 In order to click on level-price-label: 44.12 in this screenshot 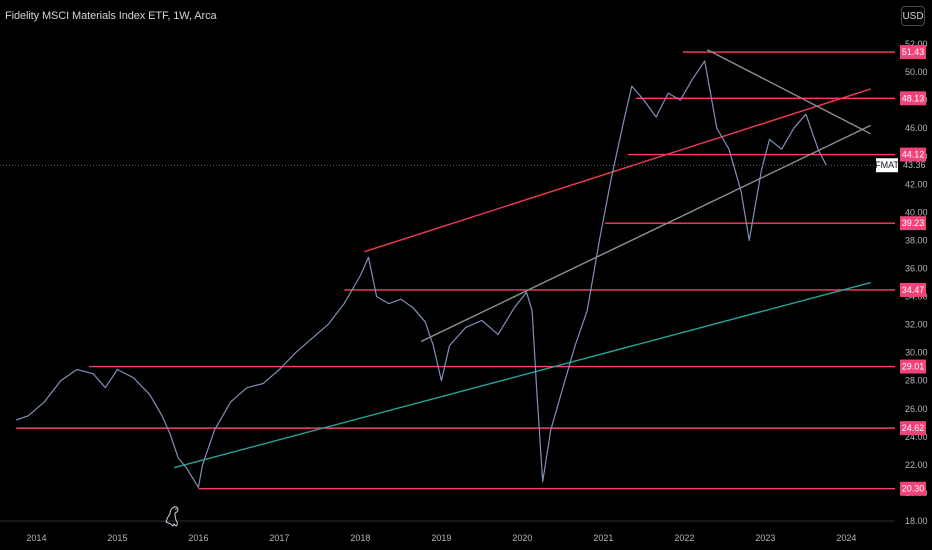, I will do `click(913, 155)`.